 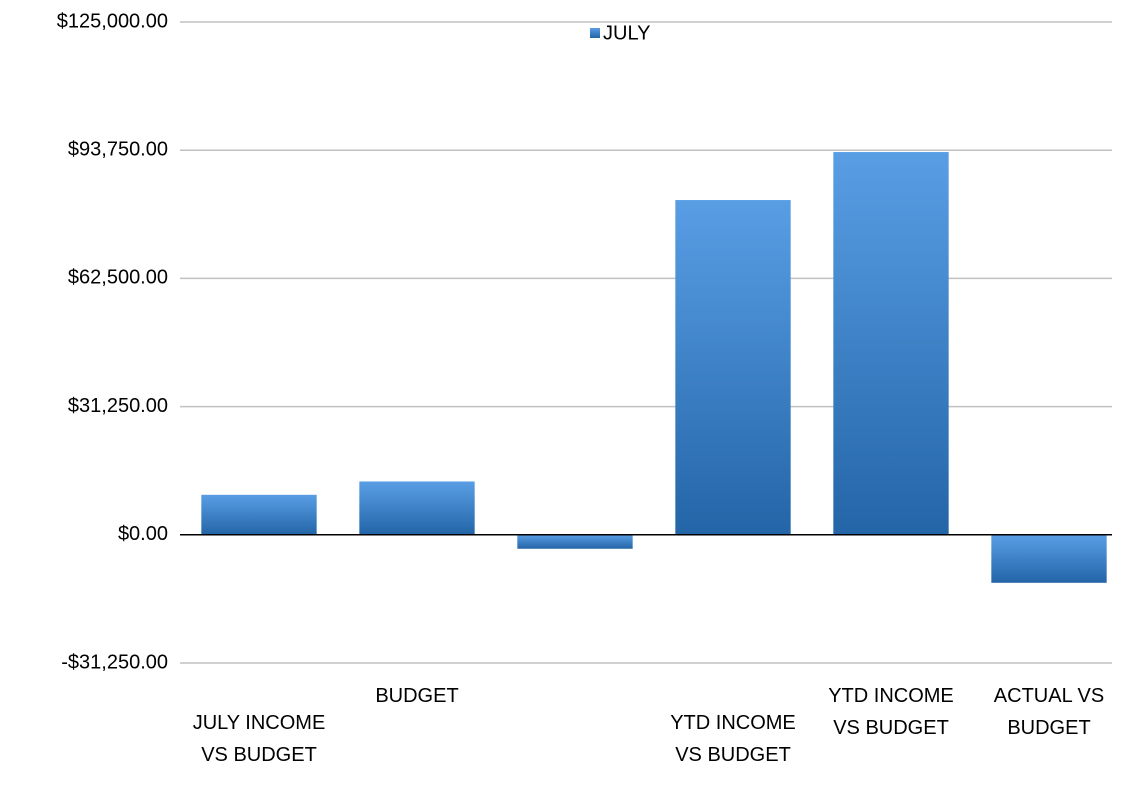 I want to click on y-tick-label: $93,750.00, so click(x=118, y=149).